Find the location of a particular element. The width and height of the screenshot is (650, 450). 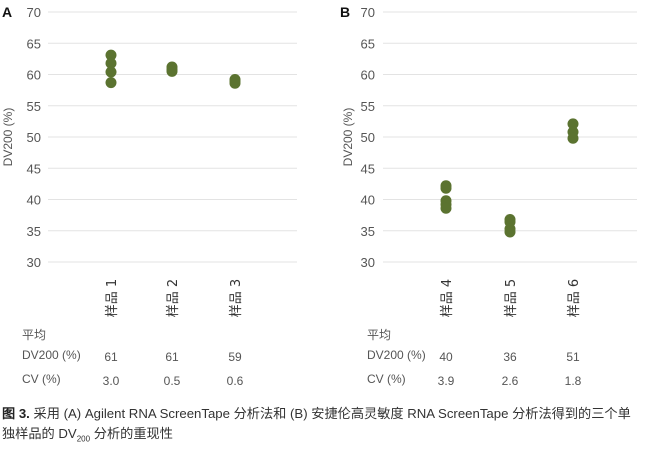

table-cell: 36 is located at coordinates (510, 357).